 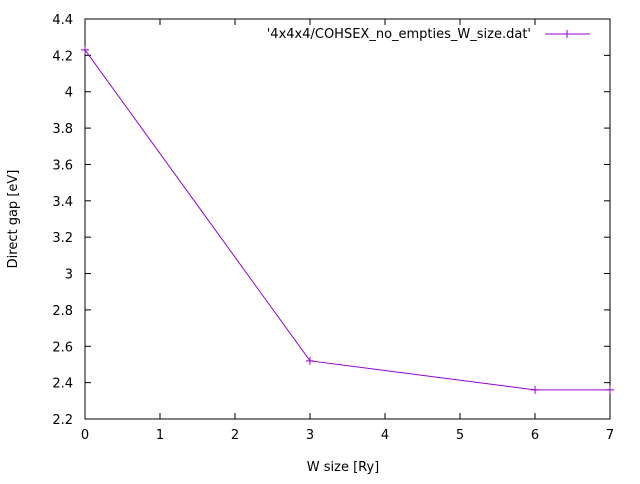 What do you see at coordinates (567, 34) in the screenshot?
I see `legend-marker-sample` at bounding box center [567, 34].